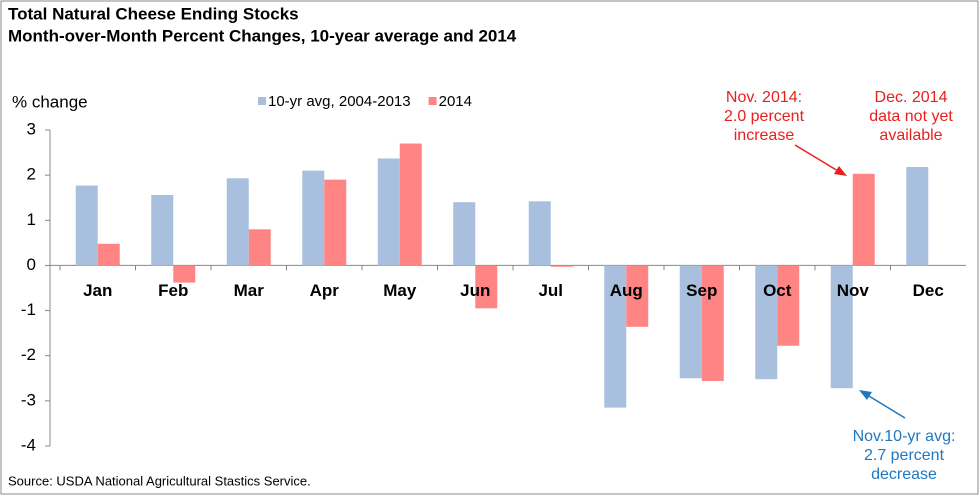  I want to click on x-tick-label: Sep, so click(701, 290).